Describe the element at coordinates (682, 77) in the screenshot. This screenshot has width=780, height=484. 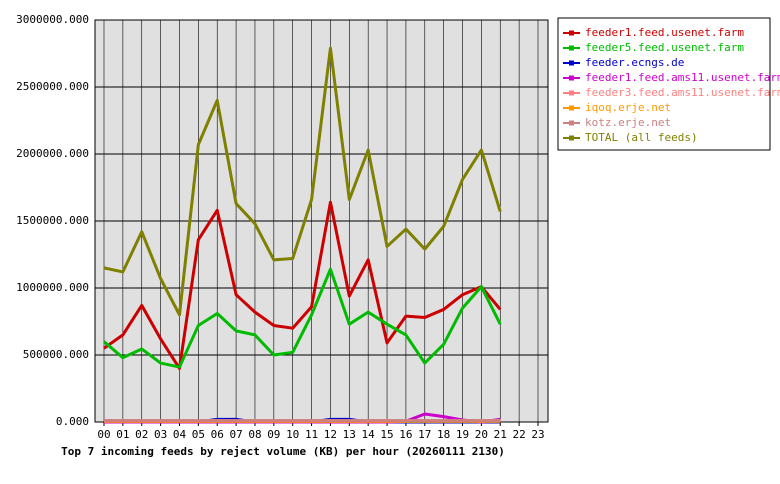
I see `legend-label: feeder1.feed.ams11.usenet.farm` at that location.